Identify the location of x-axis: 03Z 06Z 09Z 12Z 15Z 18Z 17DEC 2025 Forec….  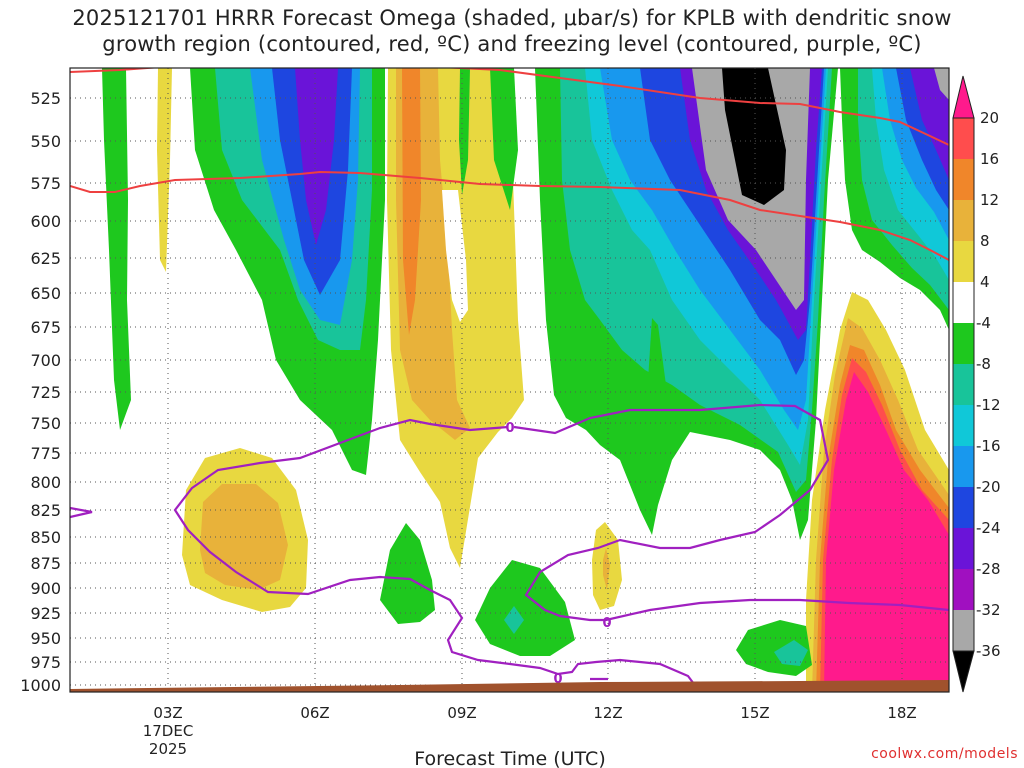
(530, 736).